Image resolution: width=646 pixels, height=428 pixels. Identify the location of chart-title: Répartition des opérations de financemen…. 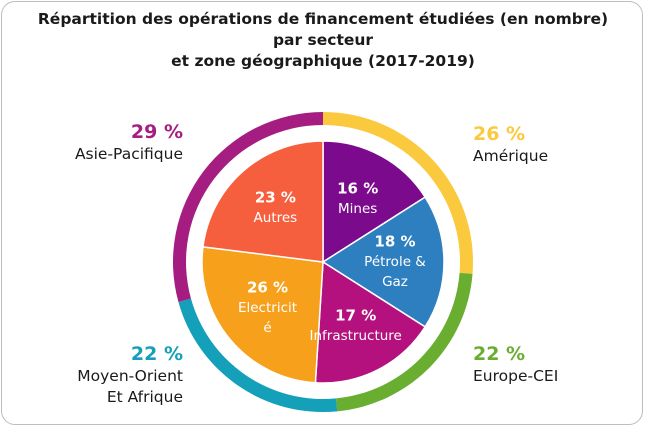
(323, 40).